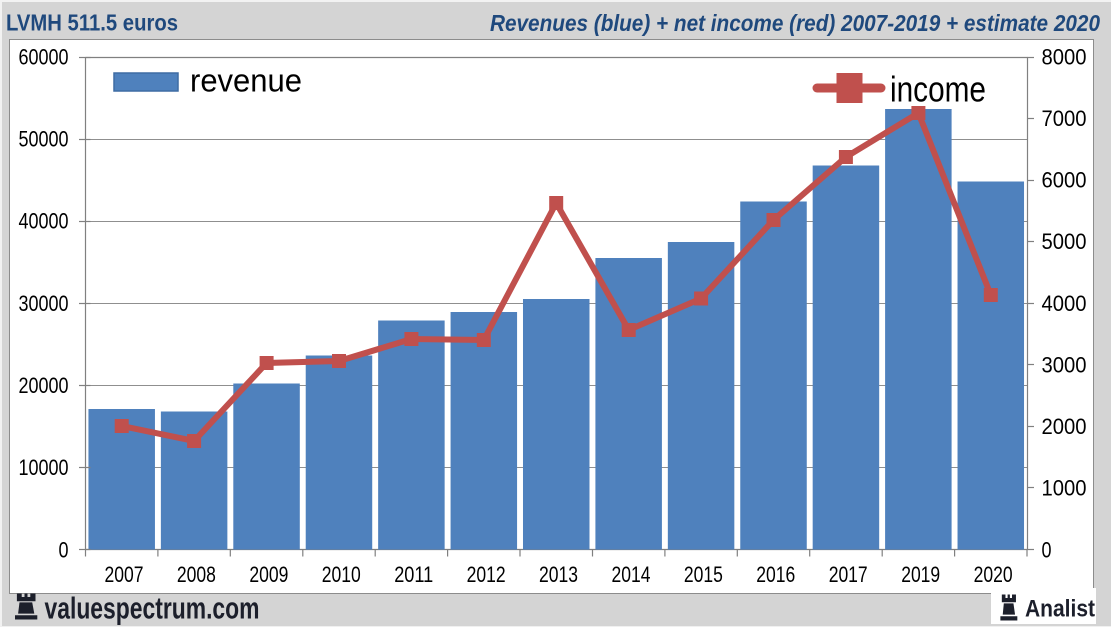 The width and height of the screenshot is (1111, 627). Describe the element at coordinates (1064, 241) in the screenshot. I see `svg-text: 5000` at that location.